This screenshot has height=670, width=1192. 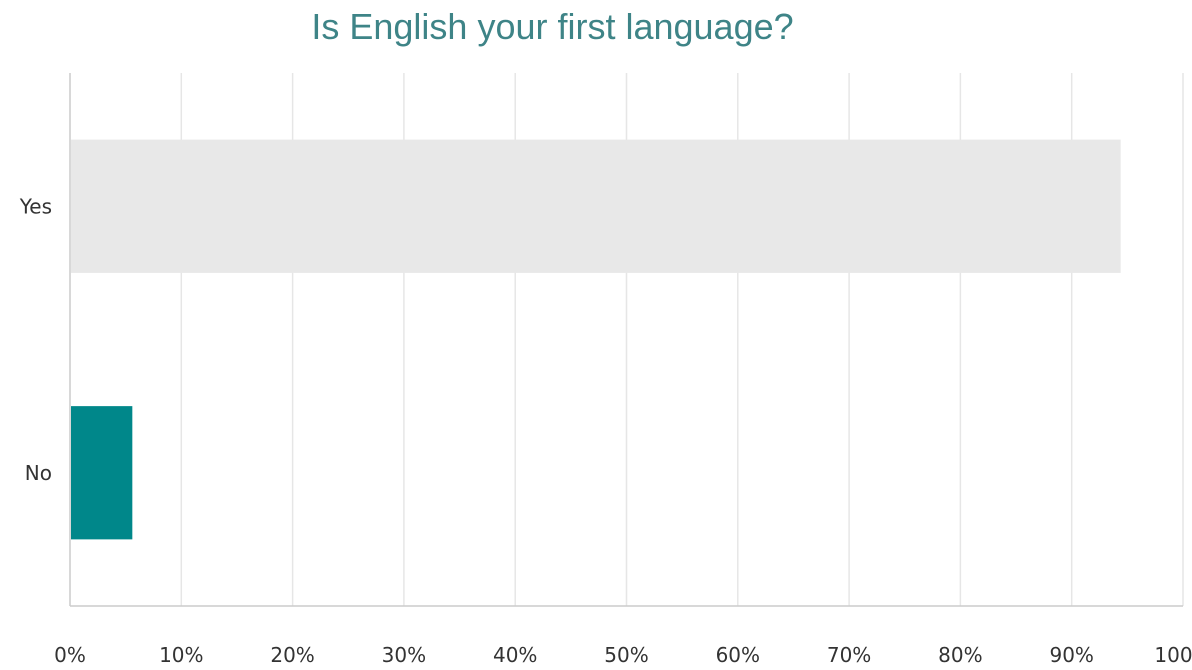 What do you see at coordinates (1173, 655) in the screenshot?
I see `x-tick-label: 100%` at bounding box center [1173, 655].